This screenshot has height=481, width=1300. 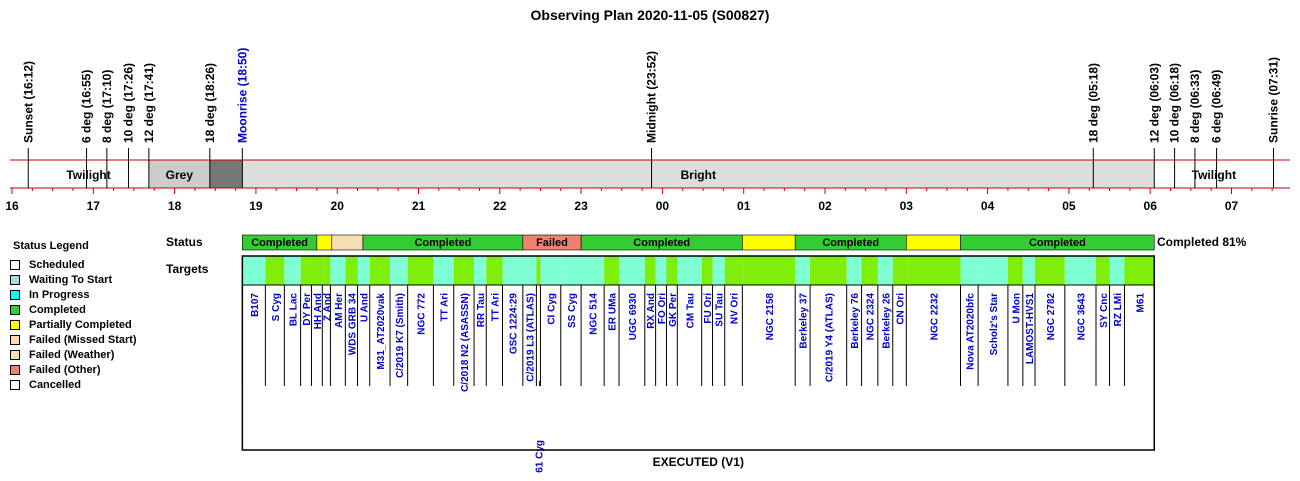 What do you see at coordinates (662, 308) in the screenshot?
I see `target-label: FO Ori` at bounding box center [662, 308].